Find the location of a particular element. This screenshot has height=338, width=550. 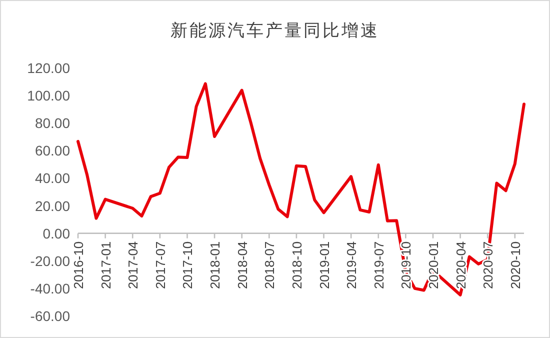

x-tick-label: 2017-10 is located at coordinates (188, 265).